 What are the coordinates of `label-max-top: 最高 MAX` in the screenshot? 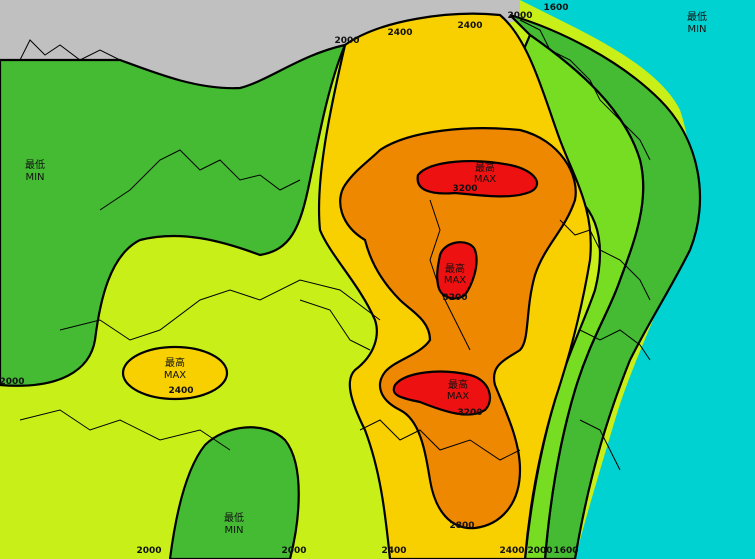 It's located at (485, 173).